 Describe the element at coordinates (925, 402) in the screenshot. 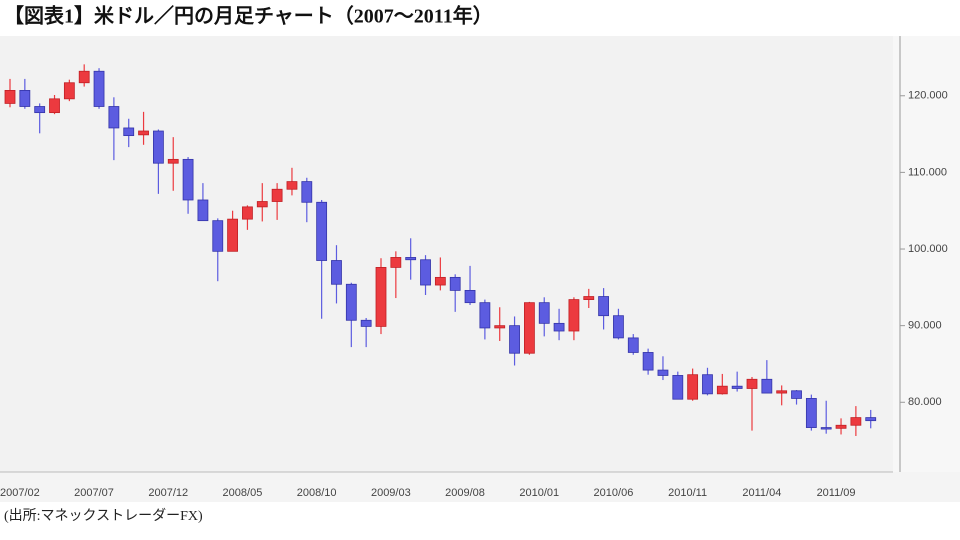

I see `y-tick-label: 80.000` at that location.